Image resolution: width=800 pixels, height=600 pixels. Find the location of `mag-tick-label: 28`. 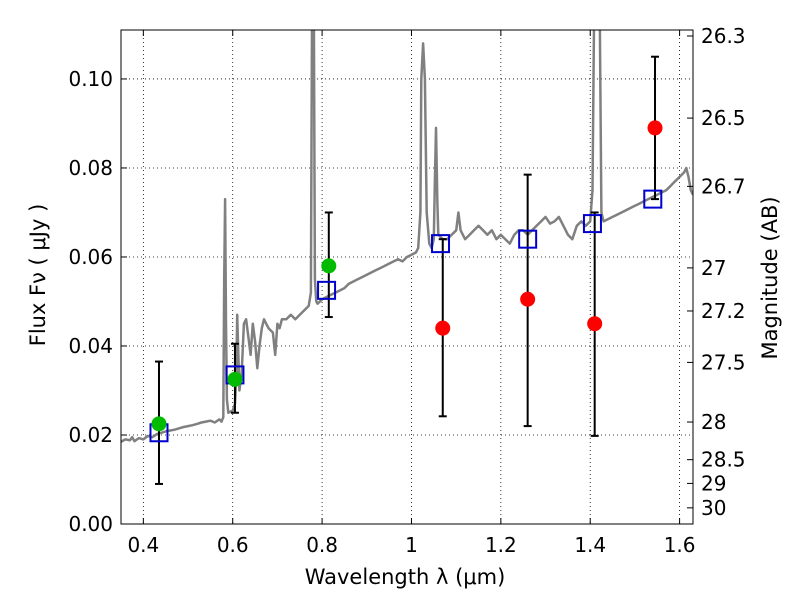

mag-tick-label: 28 is located at coordinates (713, 422).